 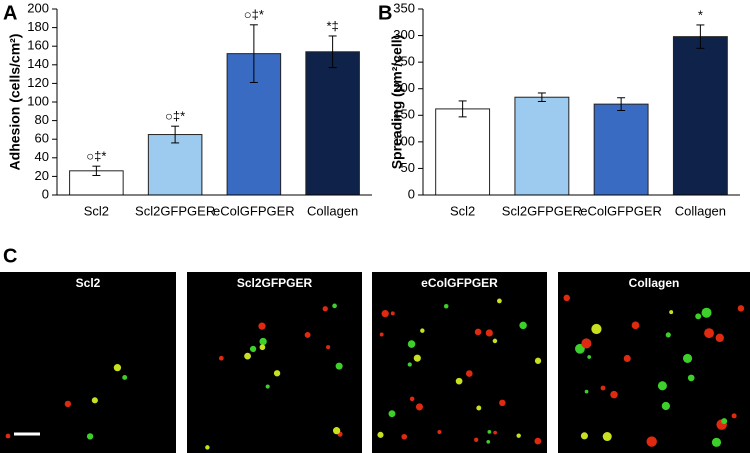 What do you see at coordinates (397, 102) in the screenshot?
I see `y-axis-label: Spreading (μm²/cell)` at bounding box center [397, 102].